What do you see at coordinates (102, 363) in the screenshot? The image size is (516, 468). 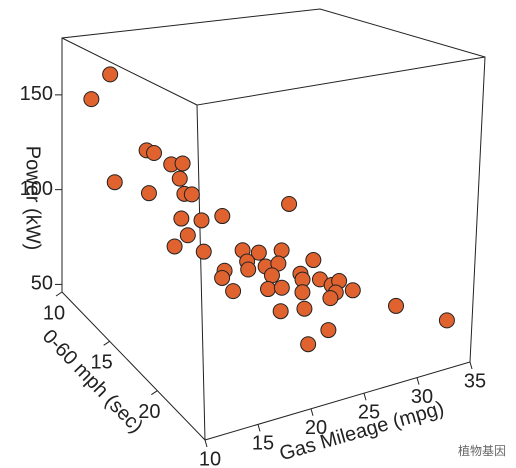 I see `y-tick-label: 15` at bounding box center [102, 363].